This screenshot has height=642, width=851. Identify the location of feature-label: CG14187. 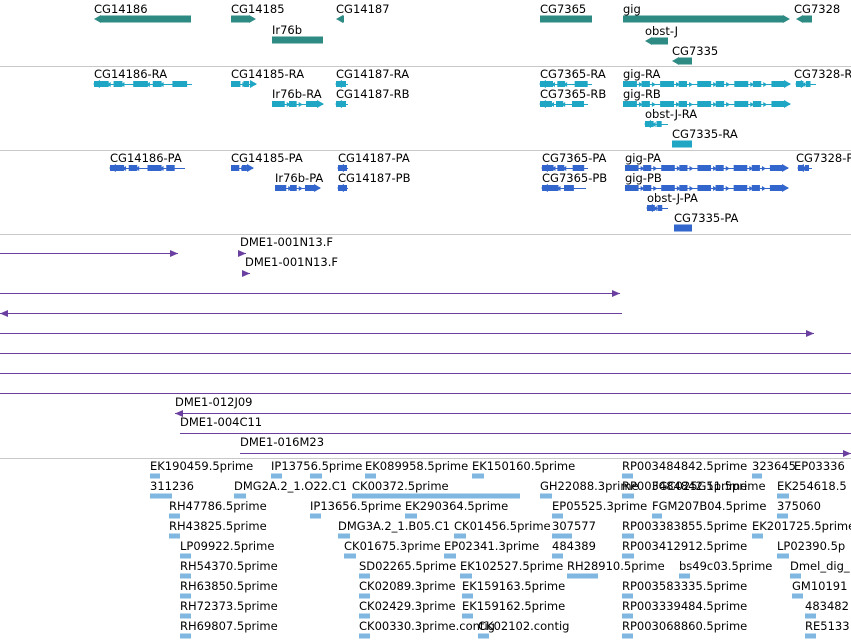
(363, 9).